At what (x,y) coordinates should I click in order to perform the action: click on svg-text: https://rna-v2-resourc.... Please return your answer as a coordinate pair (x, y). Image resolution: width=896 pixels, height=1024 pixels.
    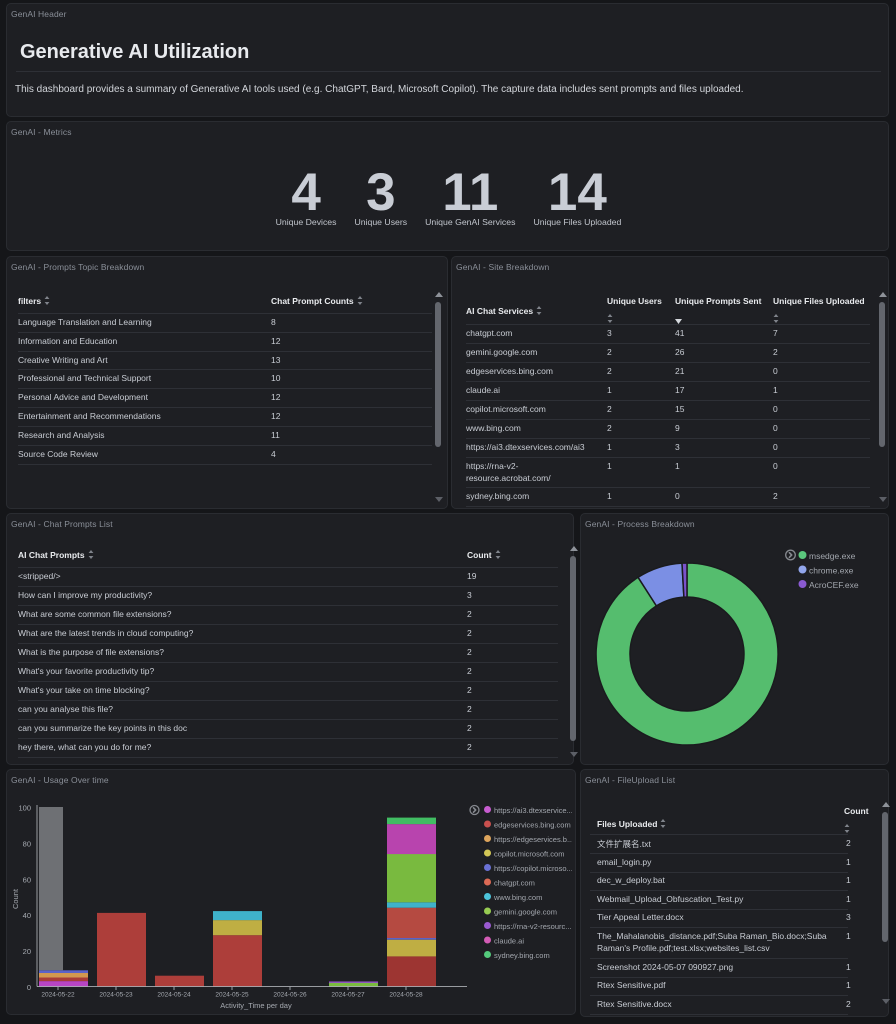
    Looking at the image, I should click on (533, 926).